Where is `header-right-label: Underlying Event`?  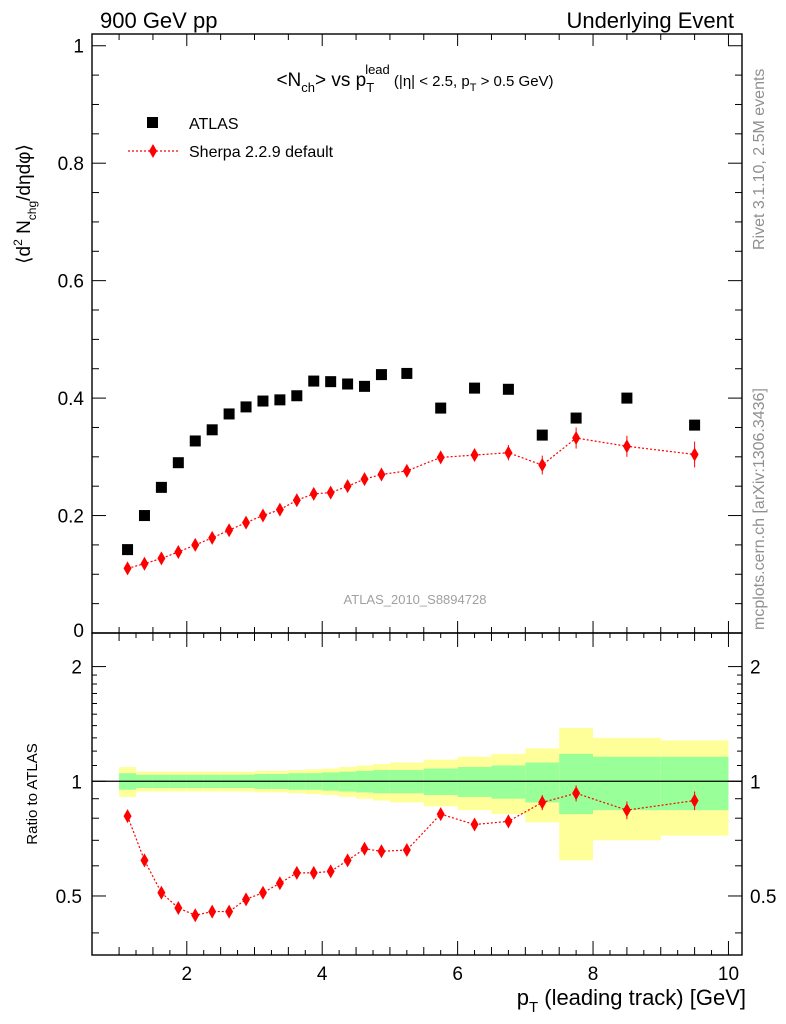
header-right-label: Underlying Event is located at coordinates (650, 20).